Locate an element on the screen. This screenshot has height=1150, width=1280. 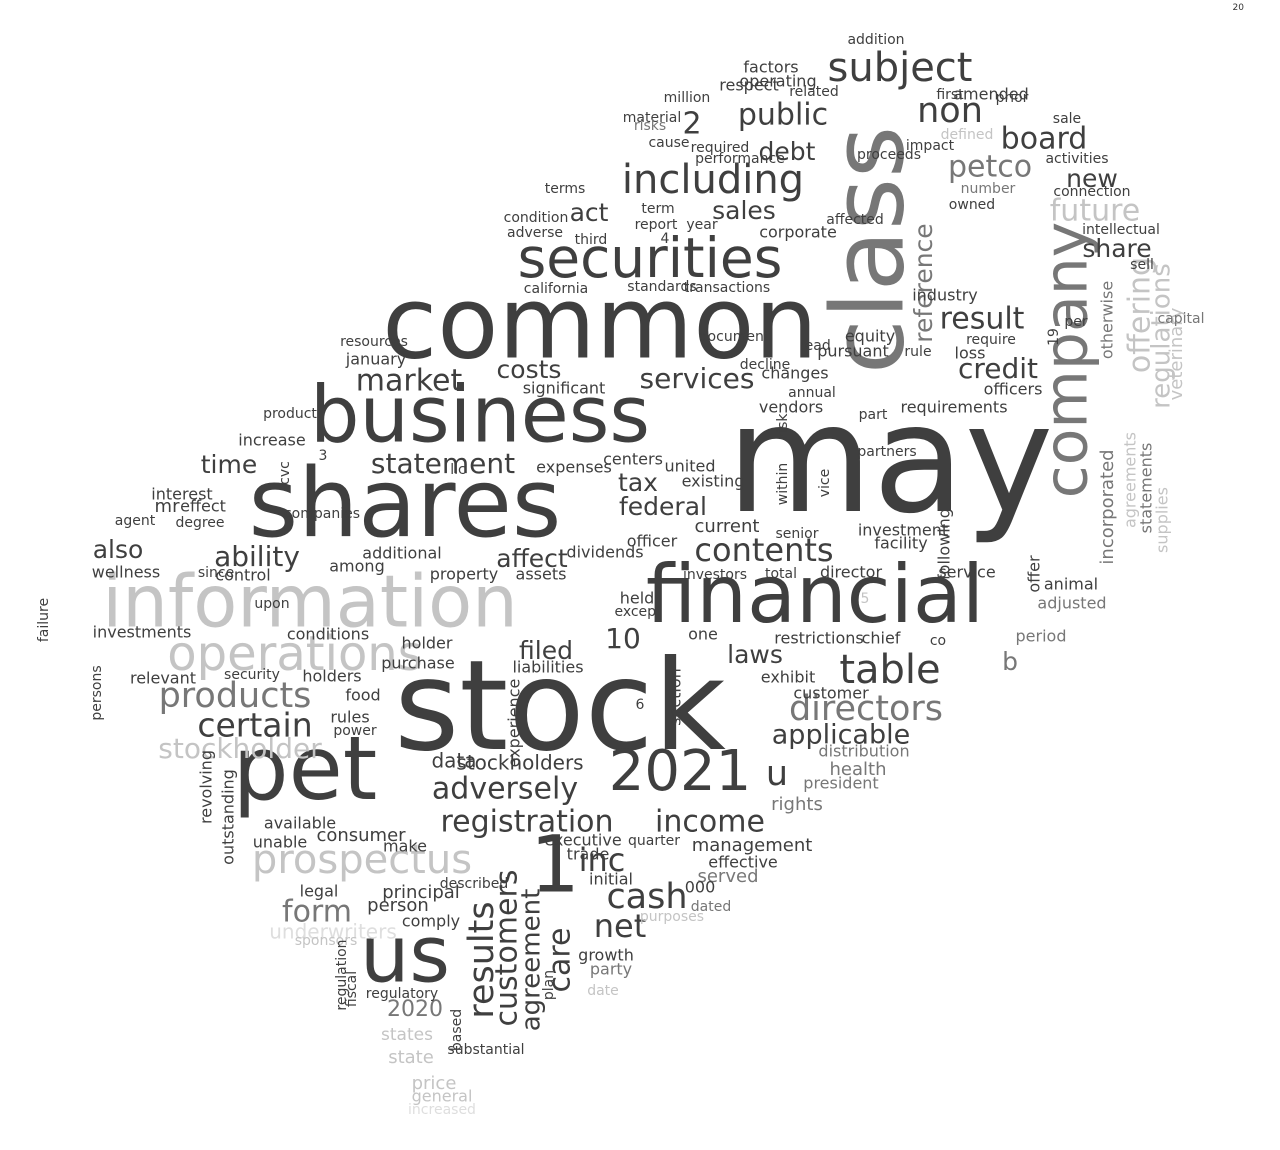
cloud-word: 5 is located at coordinates (865, 599).